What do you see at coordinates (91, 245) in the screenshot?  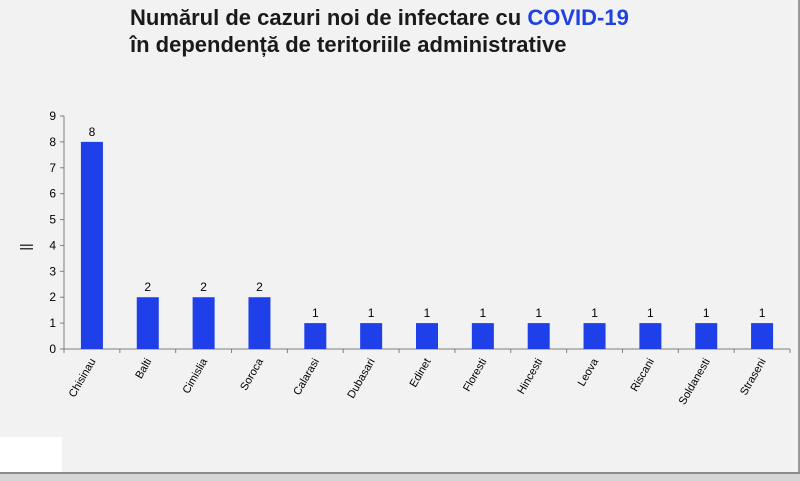 I see `bar-chisinau` at bounding box center [91, 245].